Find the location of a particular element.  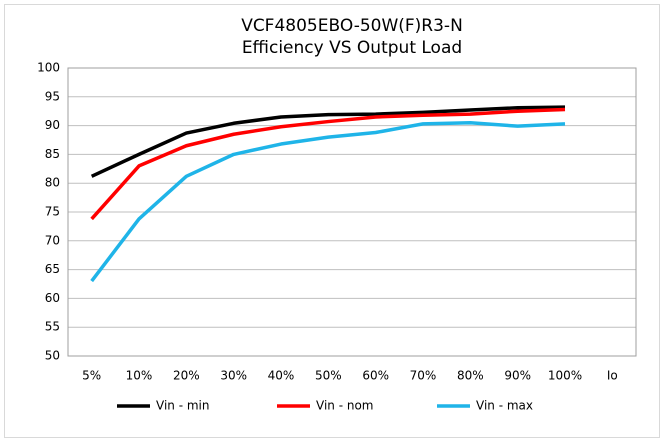

chart-subtitle: Efficiency VS Output Load is located at coordinates (352, 48).